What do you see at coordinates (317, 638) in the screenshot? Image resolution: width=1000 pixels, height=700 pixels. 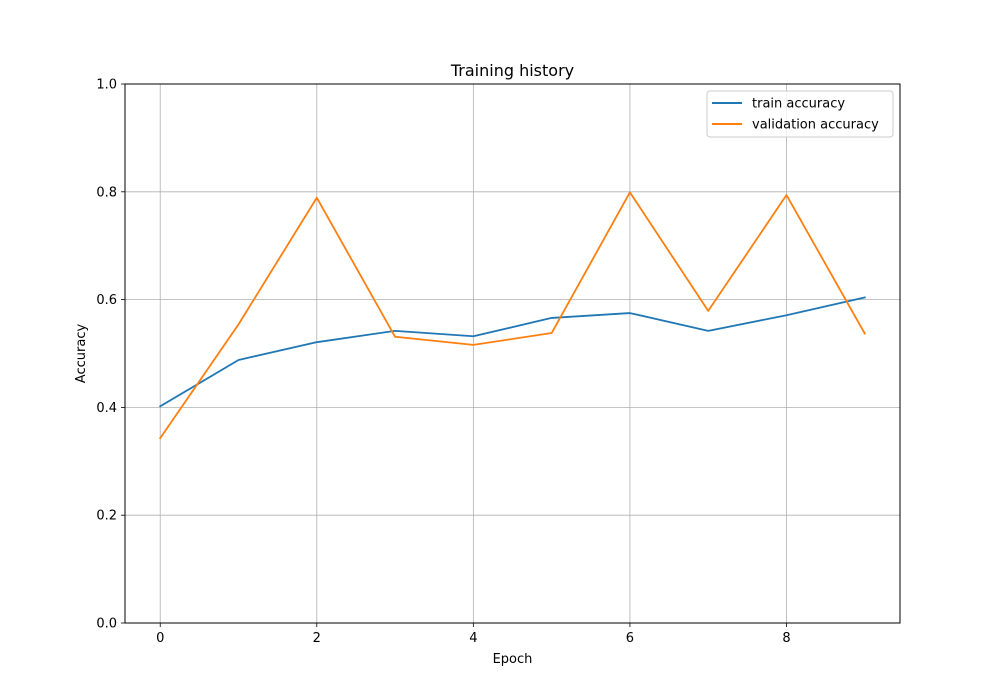 I see `x-tick-label: 2` at bounding box center [317, 638].